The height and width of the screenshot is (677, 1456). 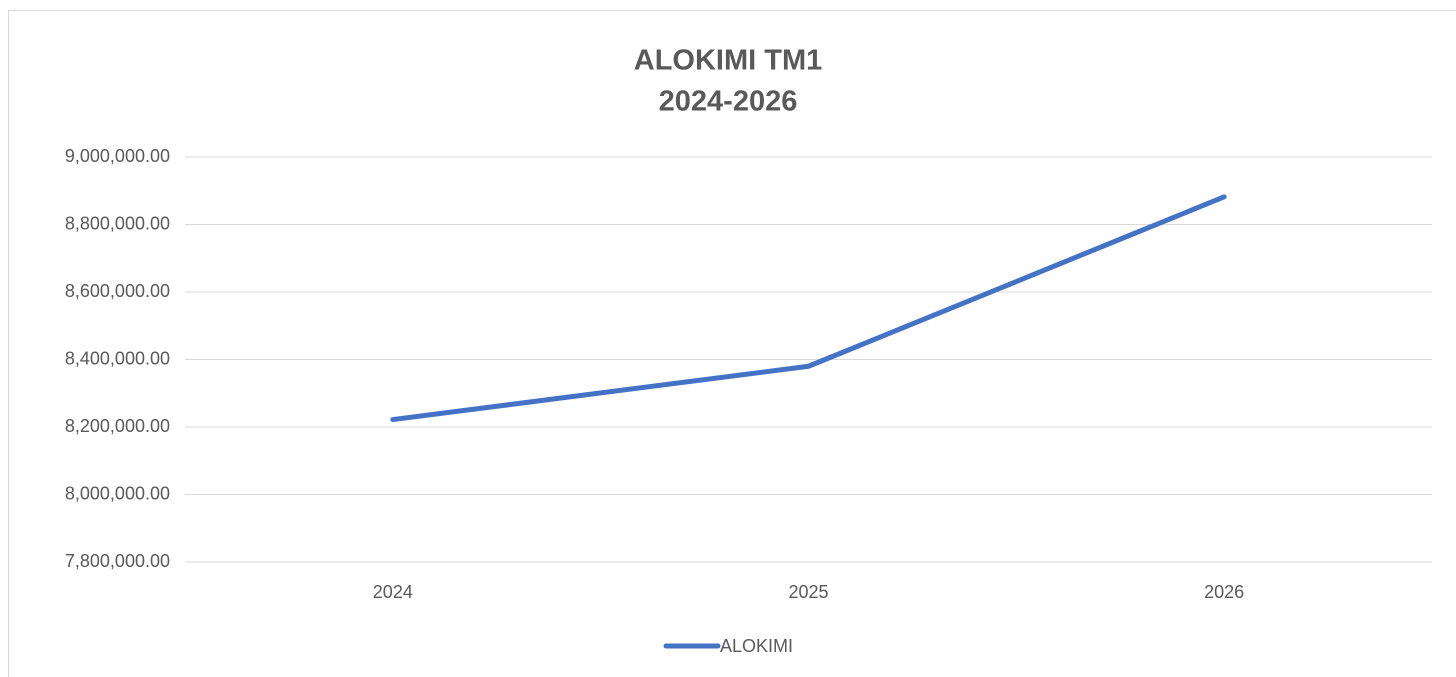 What do you see at coordinates (728, 61) in the screenshot?
I see `chart-title: ALOKIMI TM1` at bounding box center [728, 61].